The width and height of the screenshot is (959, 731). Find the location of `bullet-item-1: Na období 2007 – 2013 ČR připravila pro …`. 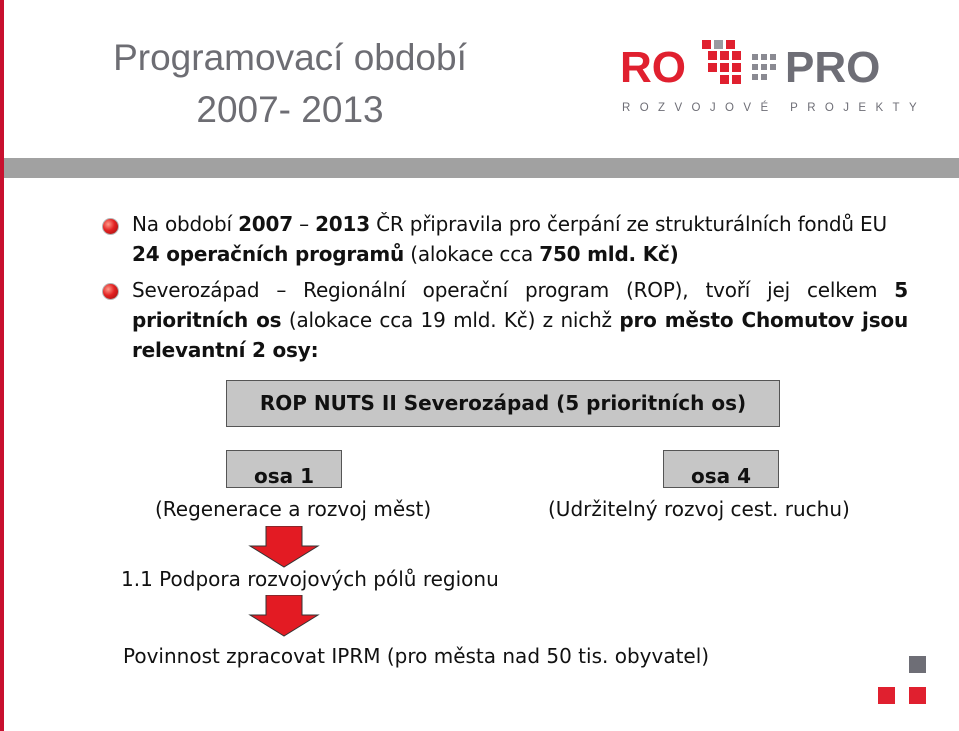

bullet-item-1: Na období 2007 – 2013 ČR připravila pro … is located at coordinates (509, 239).